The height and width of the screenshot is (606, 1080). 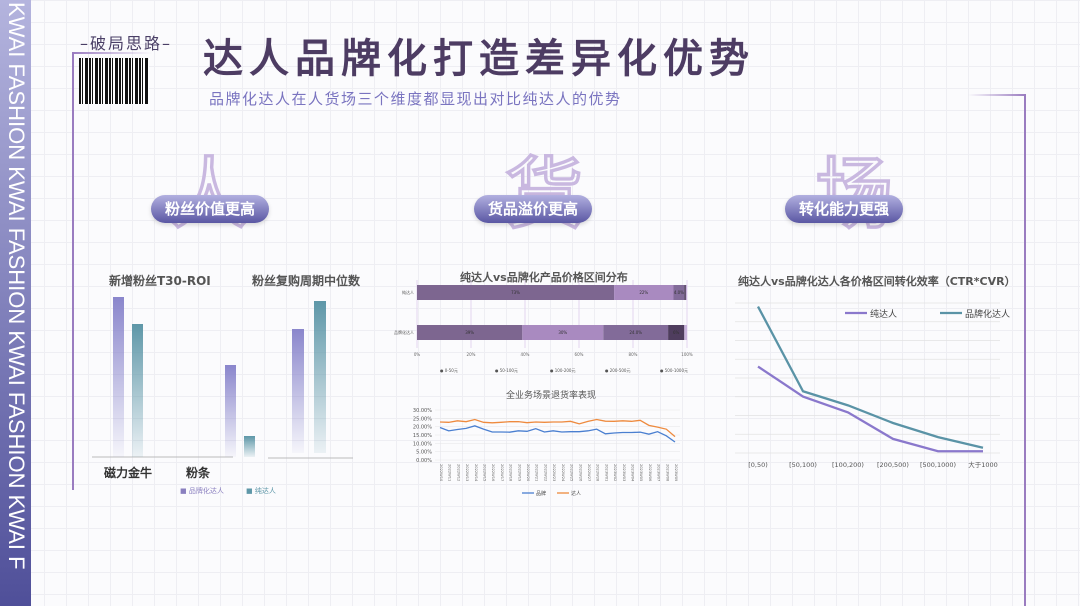 I want to click on x-tick-label: 2023W06, so click(x=650, y=473).